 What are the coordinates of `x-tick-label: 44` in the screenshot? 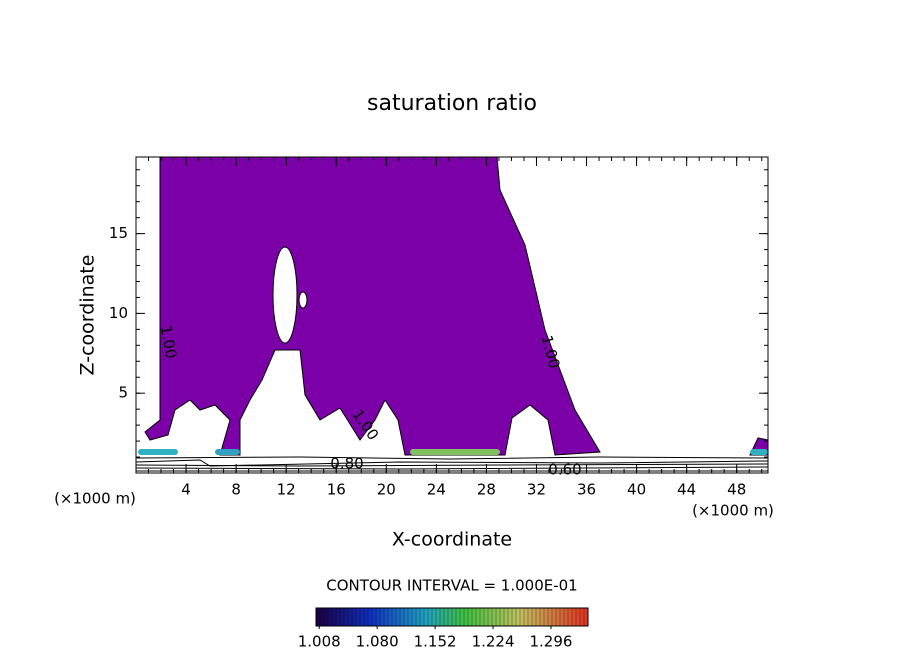 It's located at (686, 490).